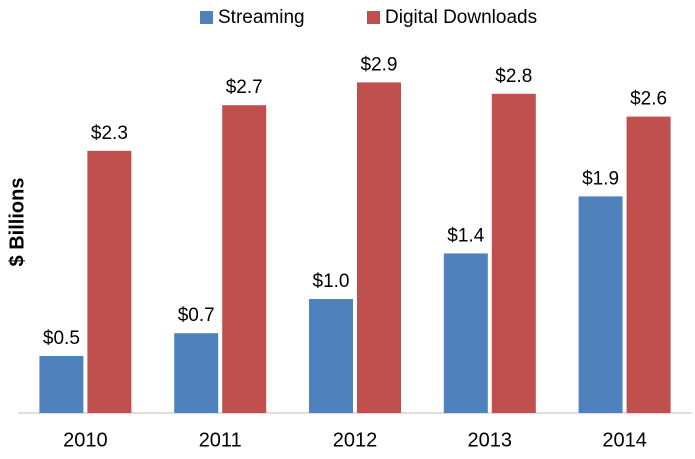 The height and width of the screenshot is (459, 695). I want to click on legend-label: Streaming, so click(261, 17).